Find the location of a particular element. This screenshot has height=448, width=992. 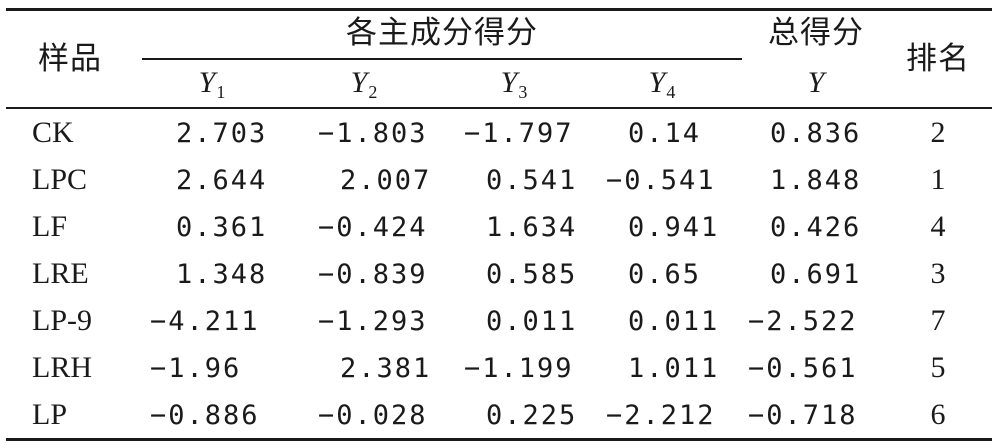

score-y3: 0.585 is located at coordinates (532, 274).